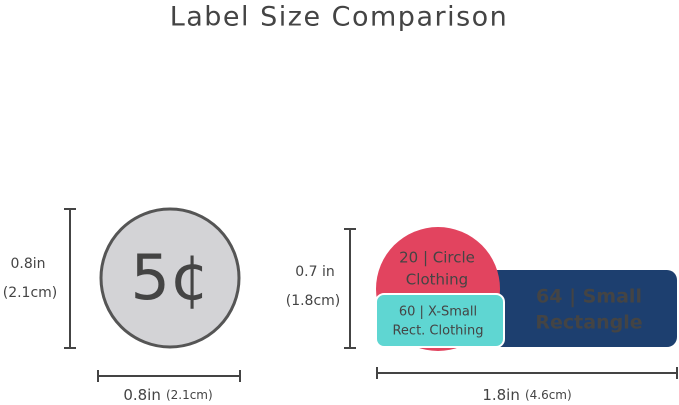 The height and width of the screenshot is (405, 679). I want to click on coin-symbol: 5¢, so click(170, 277).